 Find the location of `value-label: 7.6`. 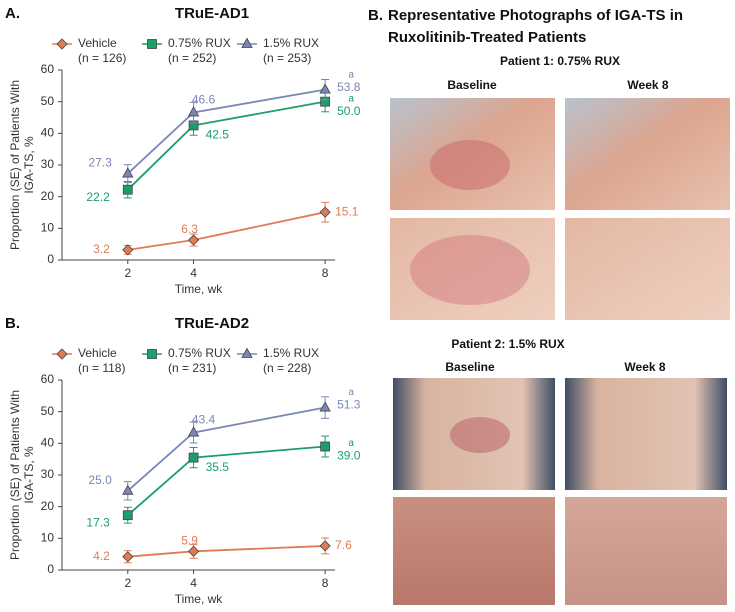

value-label: 7.6 is located at coordinates (343, 545).